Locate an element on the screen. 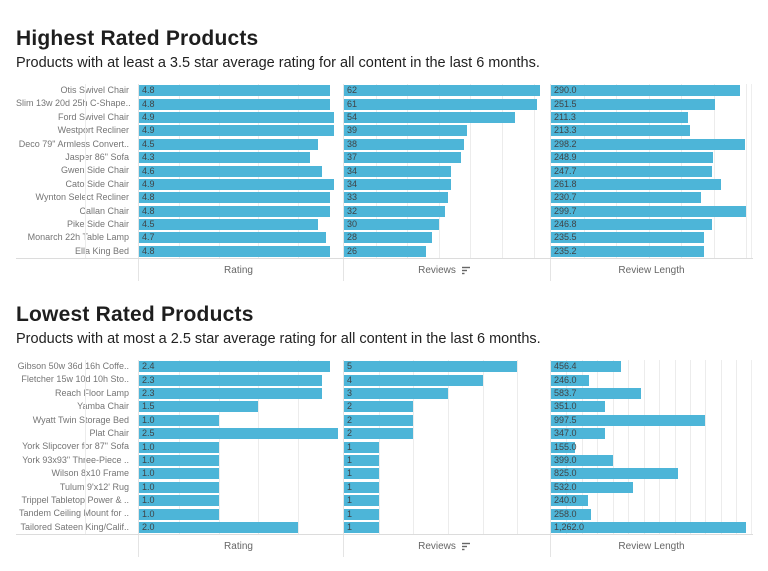 This screenshot has width=768, height=571. bar: 290.0 is located at coordinates (645, 91).